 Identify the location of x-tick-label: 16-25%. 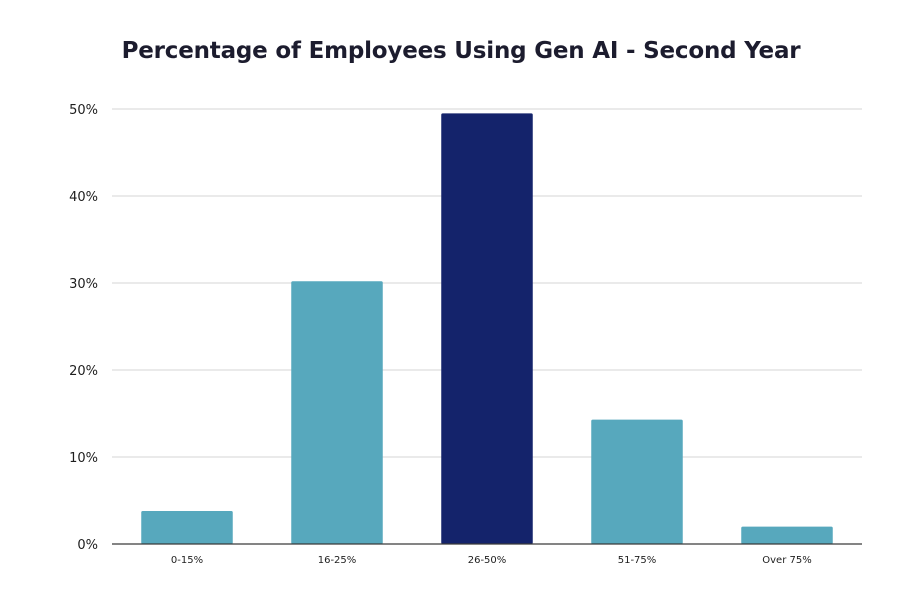
(337, 560).